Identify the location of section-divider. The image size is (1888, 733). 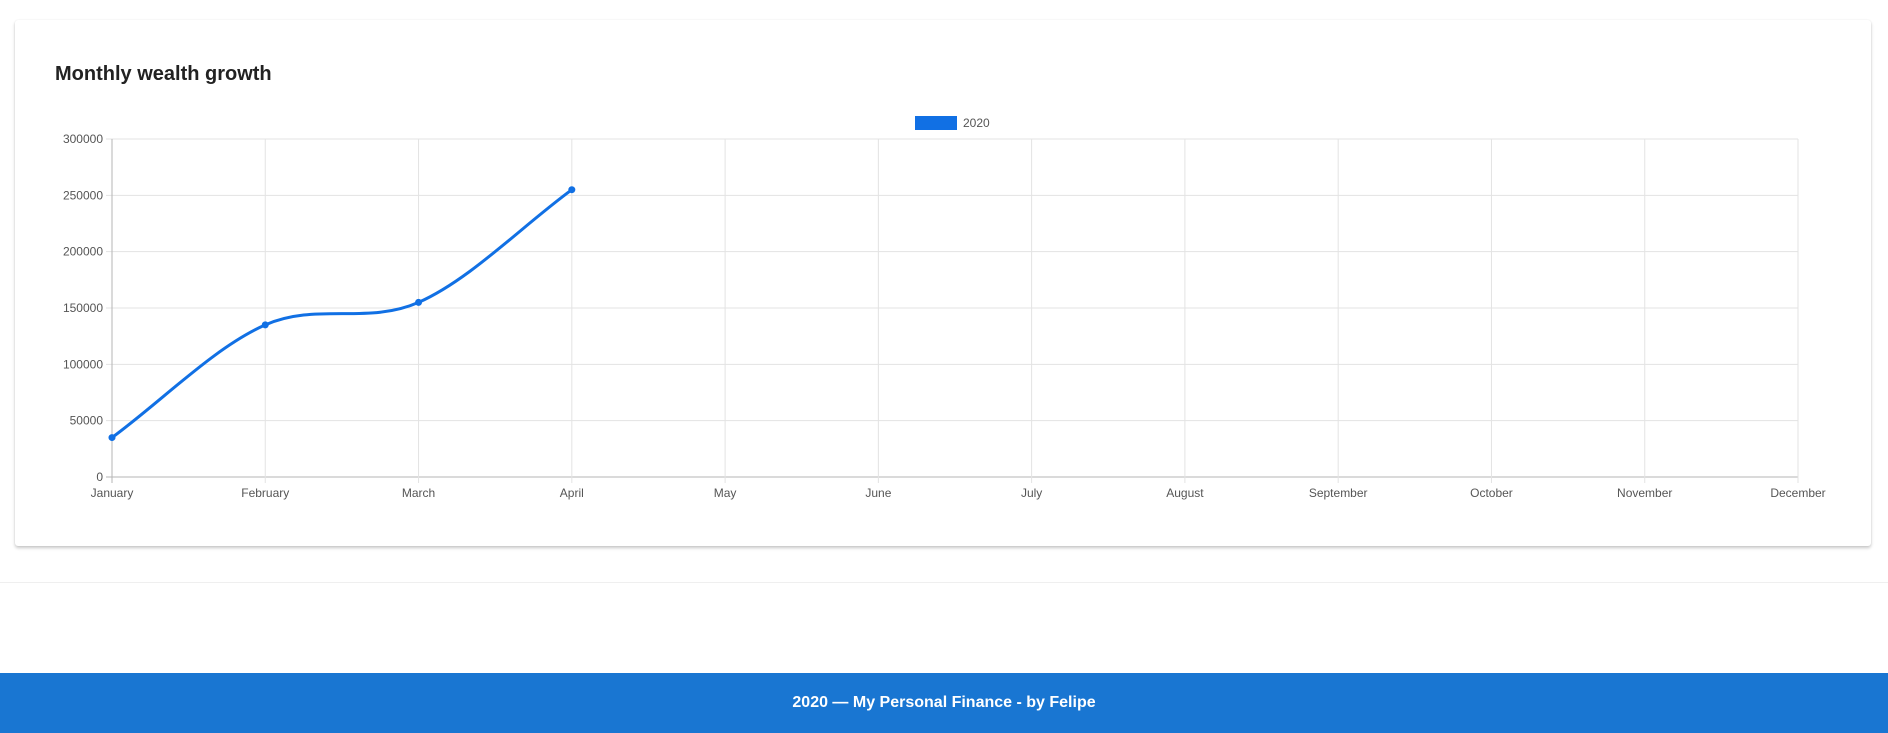
(944, 582).